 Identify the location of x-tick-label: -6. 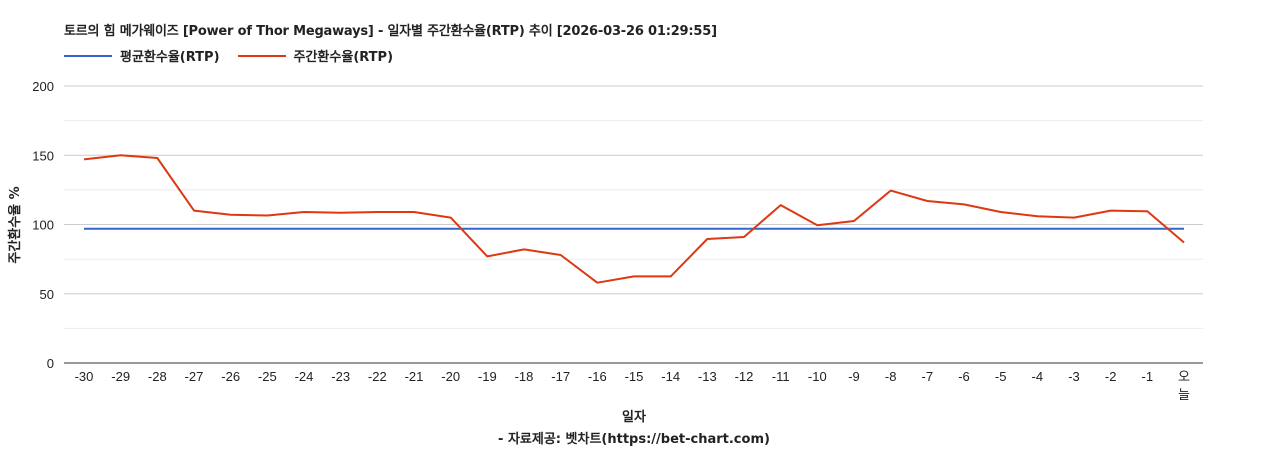
(964, 376).